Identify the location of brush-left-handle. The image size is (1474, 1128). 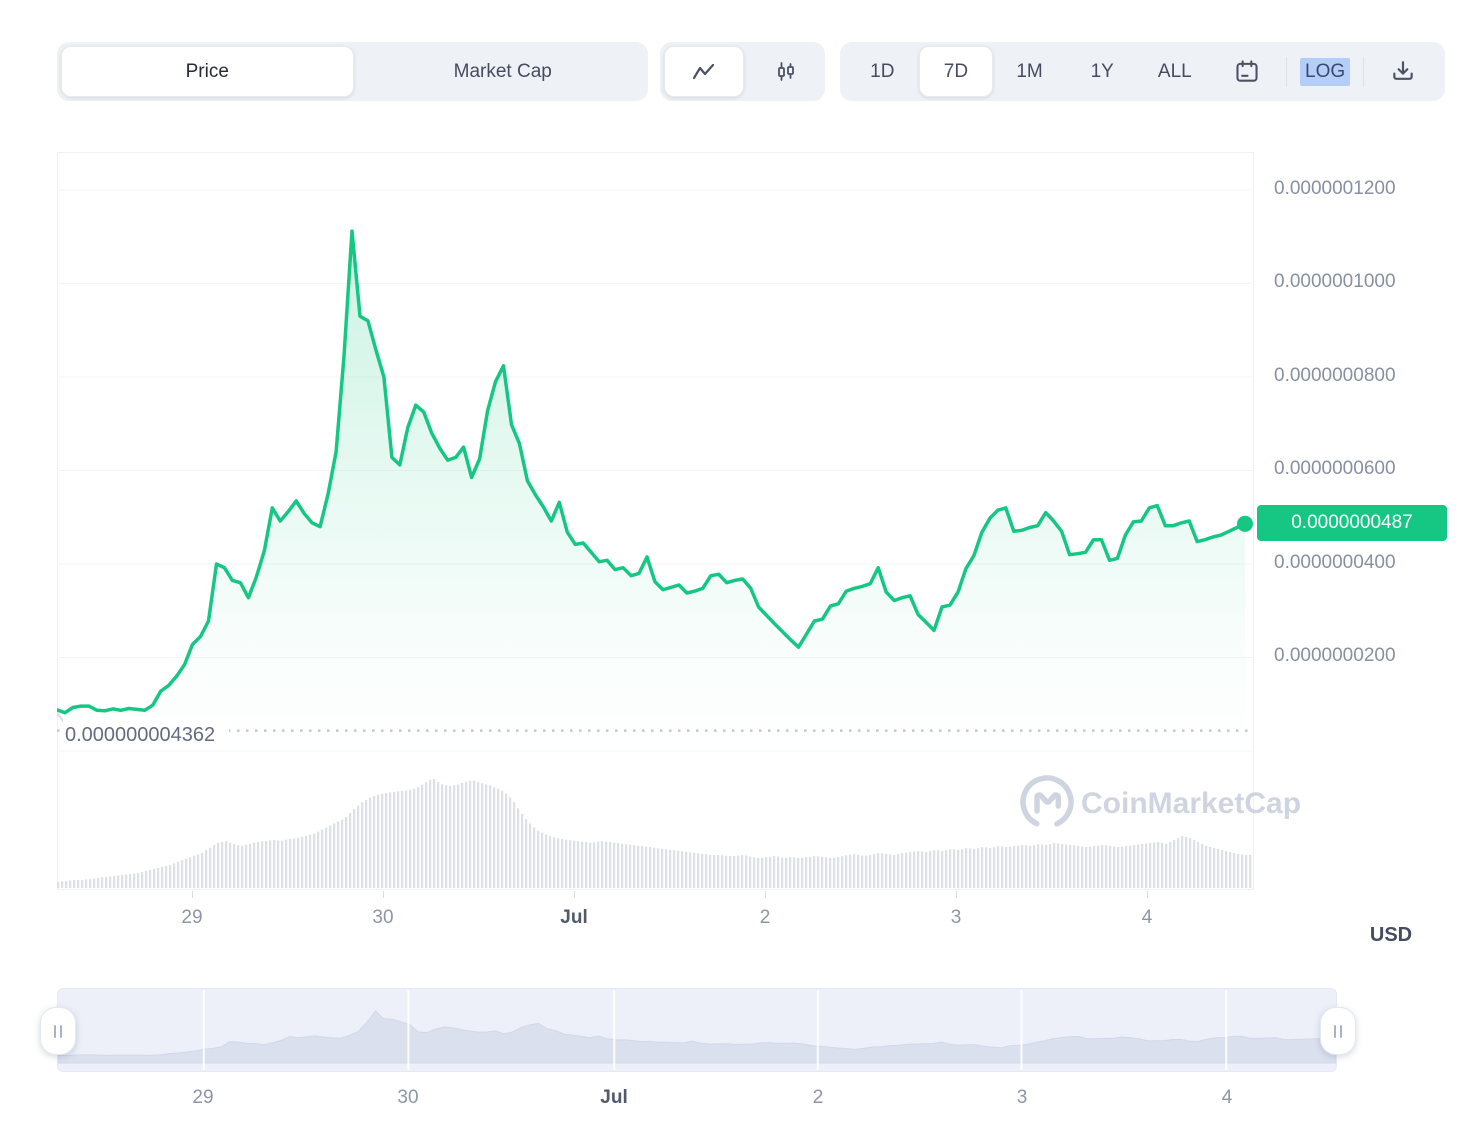
(58, 1031).